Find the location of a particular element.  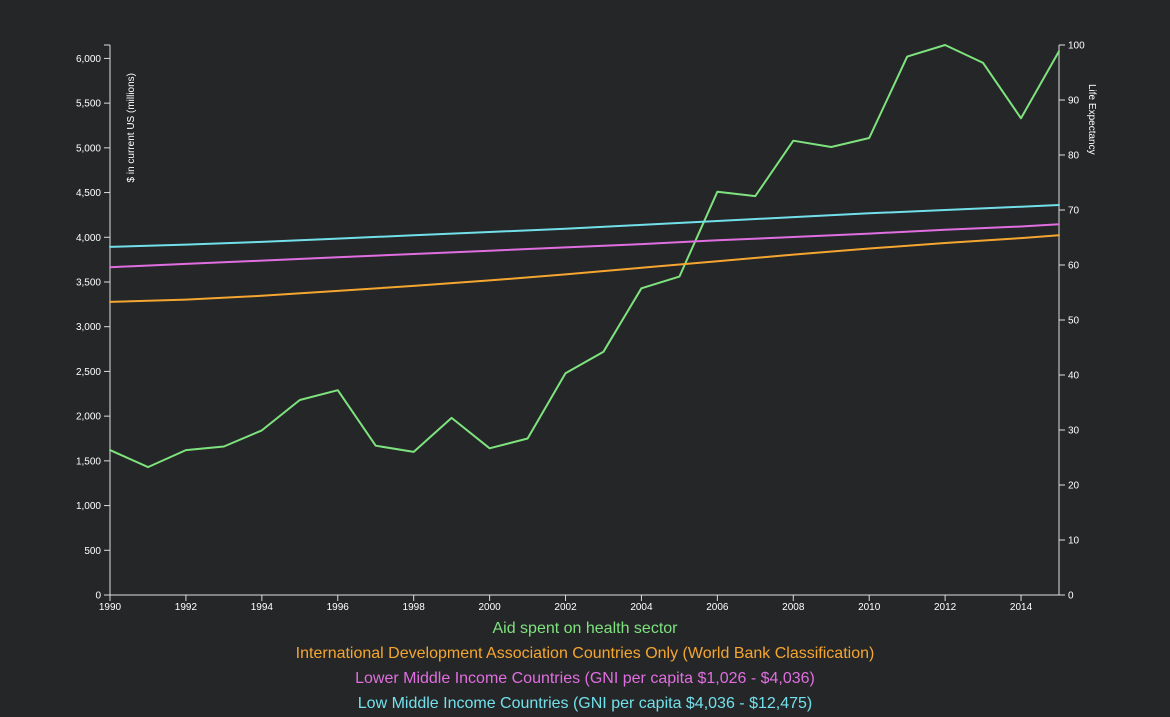

y-left-tick-label: 2,000 is located at coordinates (88, 417).